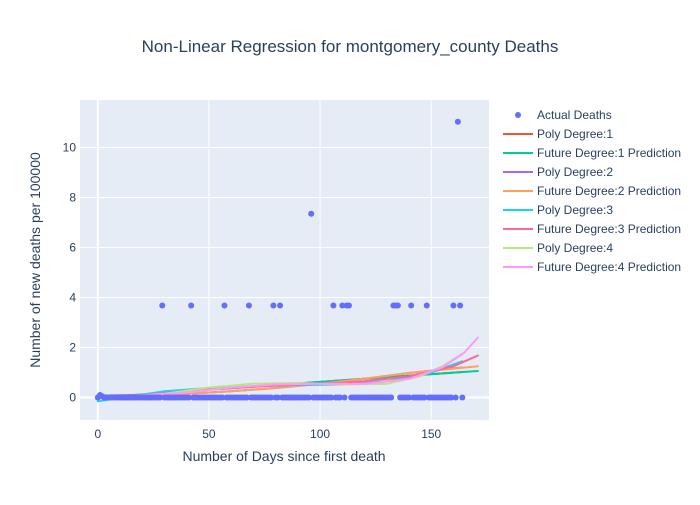  Describe the element at coordinates (97, 434) in the screenshot. I see `x-tick-label: 0` at that location.